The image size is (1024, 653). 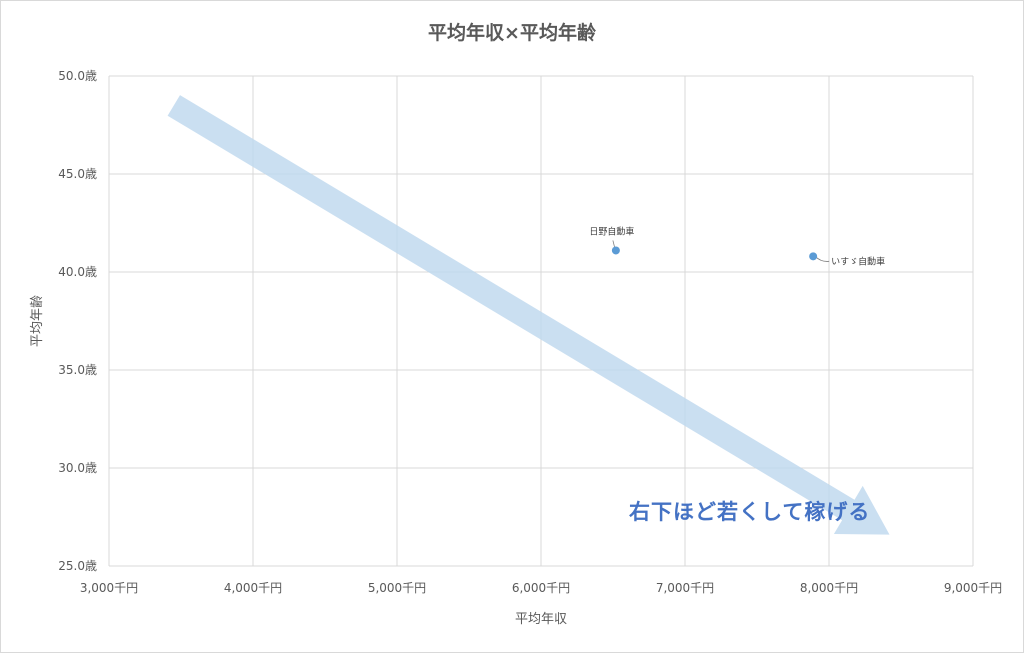 What do you see at coordinates (109, 588) in the screenshot?
I see `x-tick-label: 3,000千円` at bounding box center [109, 588].